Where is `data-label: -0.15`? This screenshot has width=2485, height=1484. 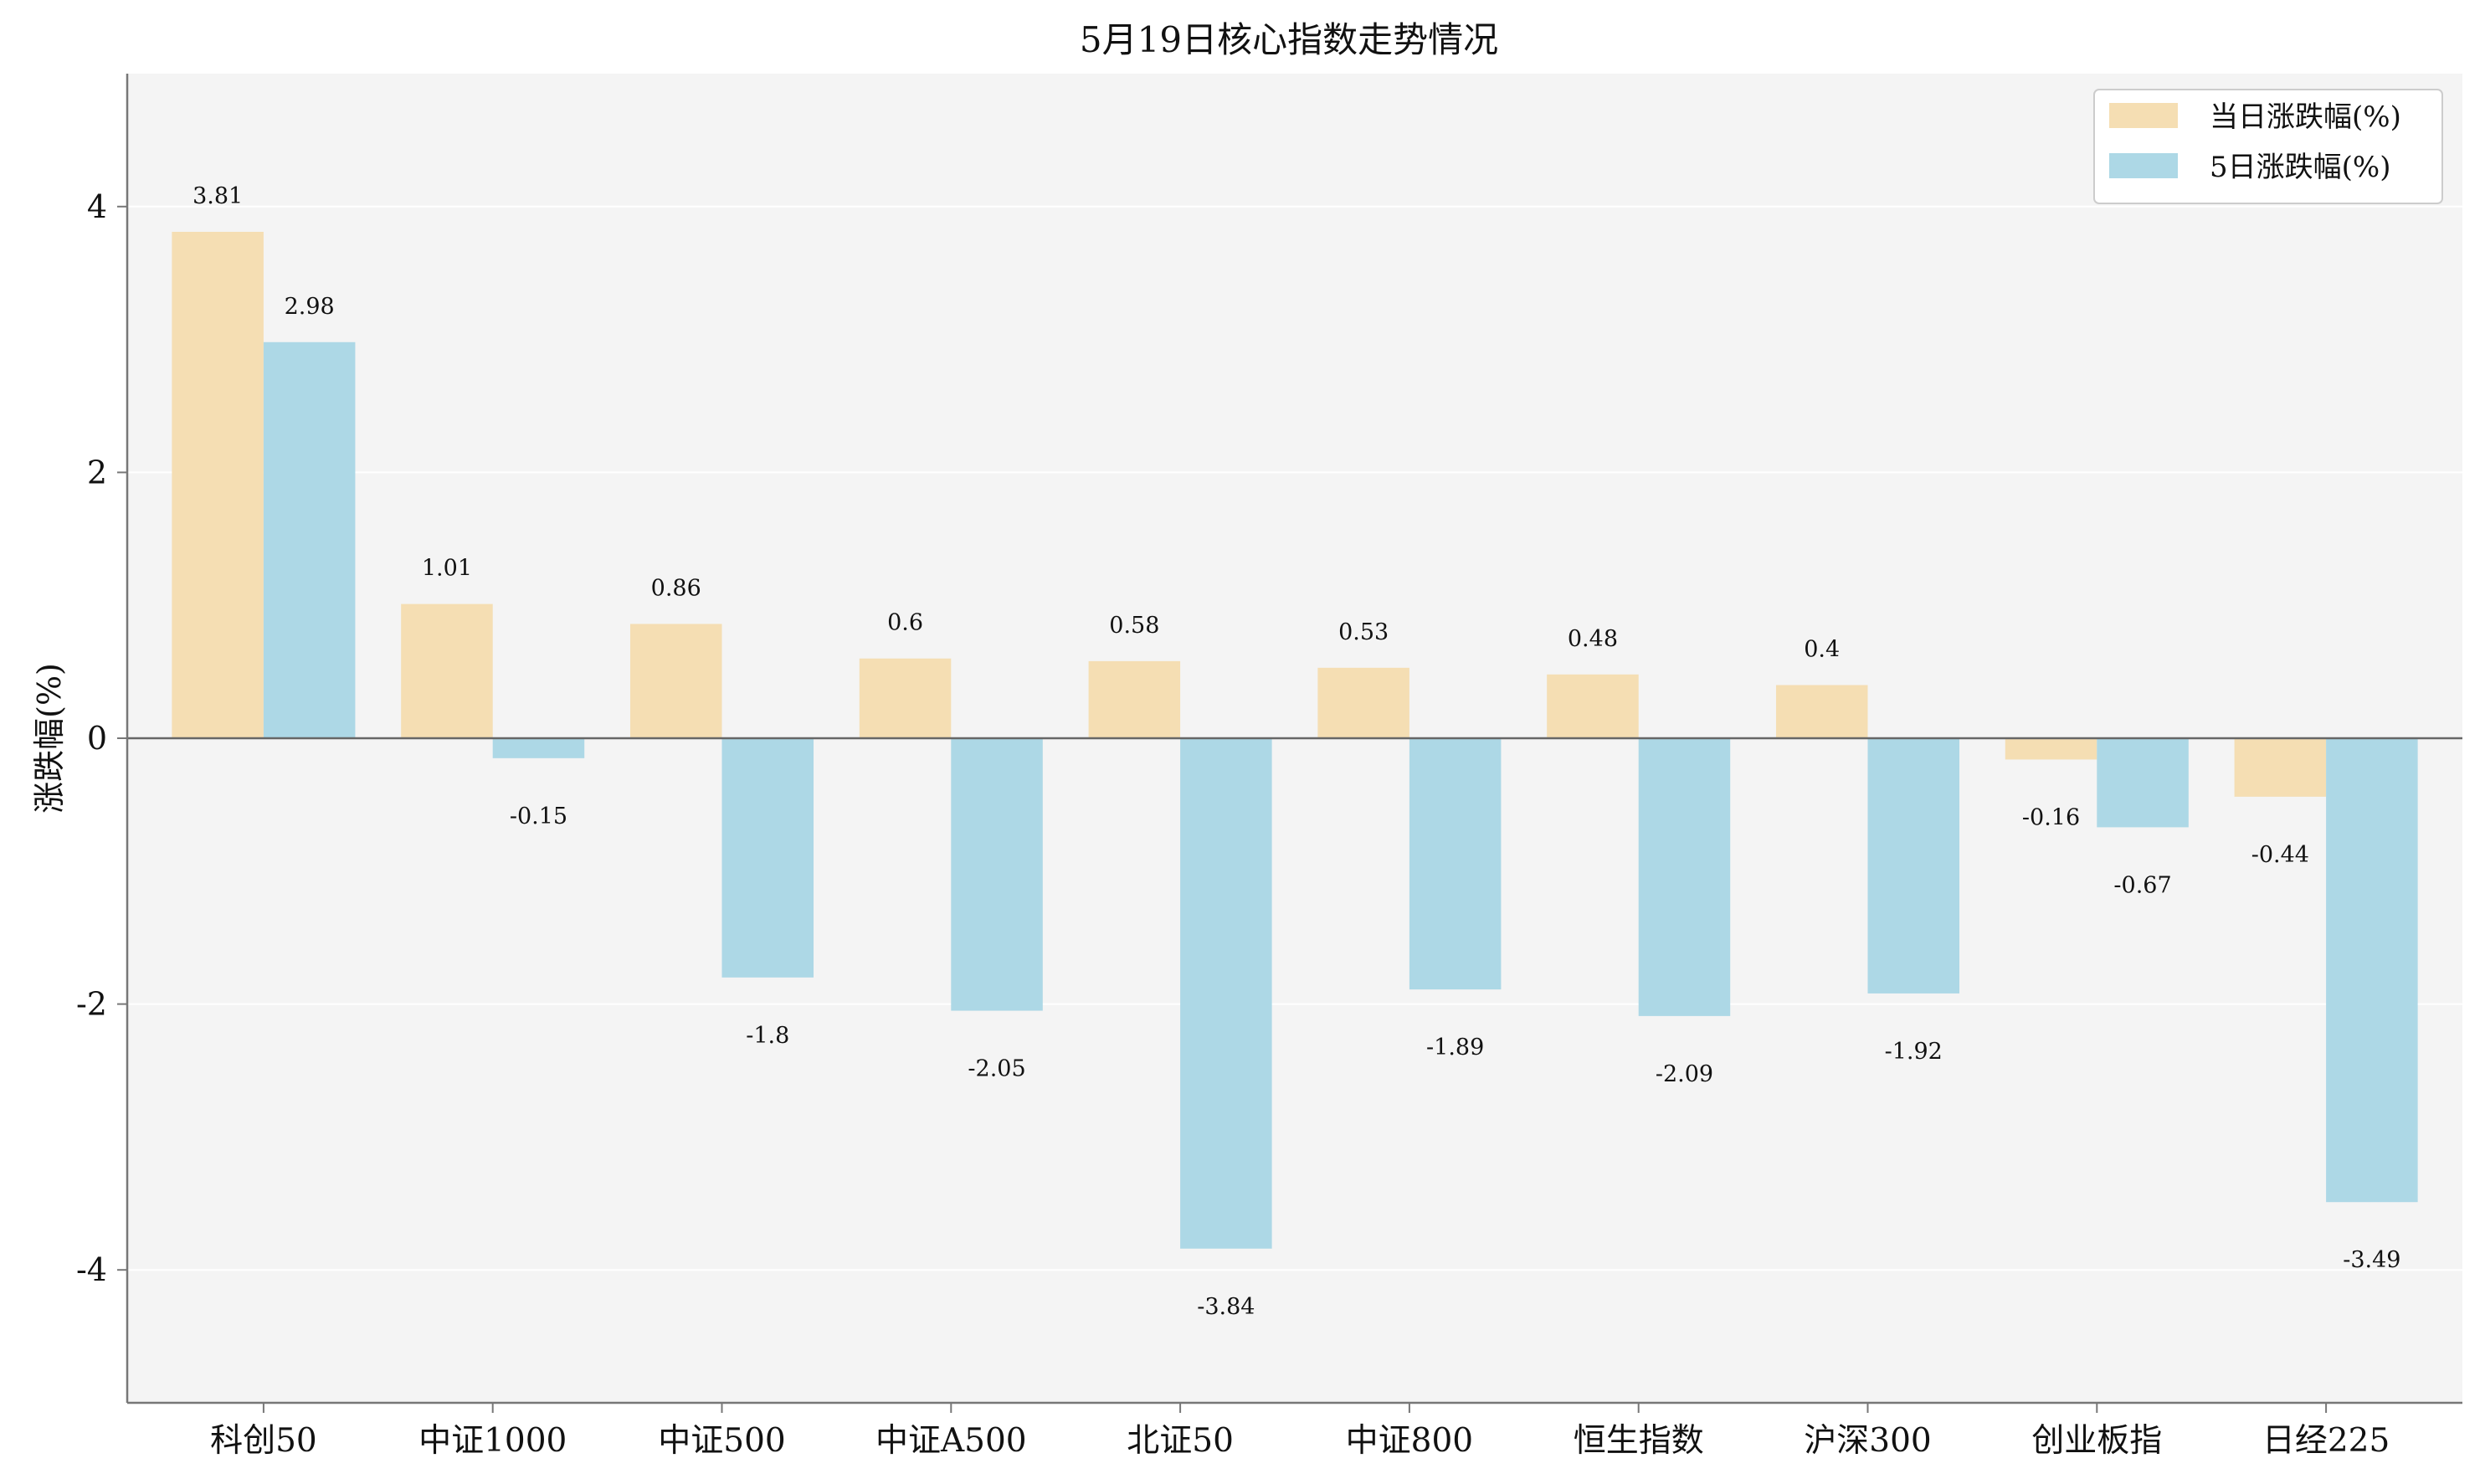 data-label: -0.15 is located at coordinates (538, 816).